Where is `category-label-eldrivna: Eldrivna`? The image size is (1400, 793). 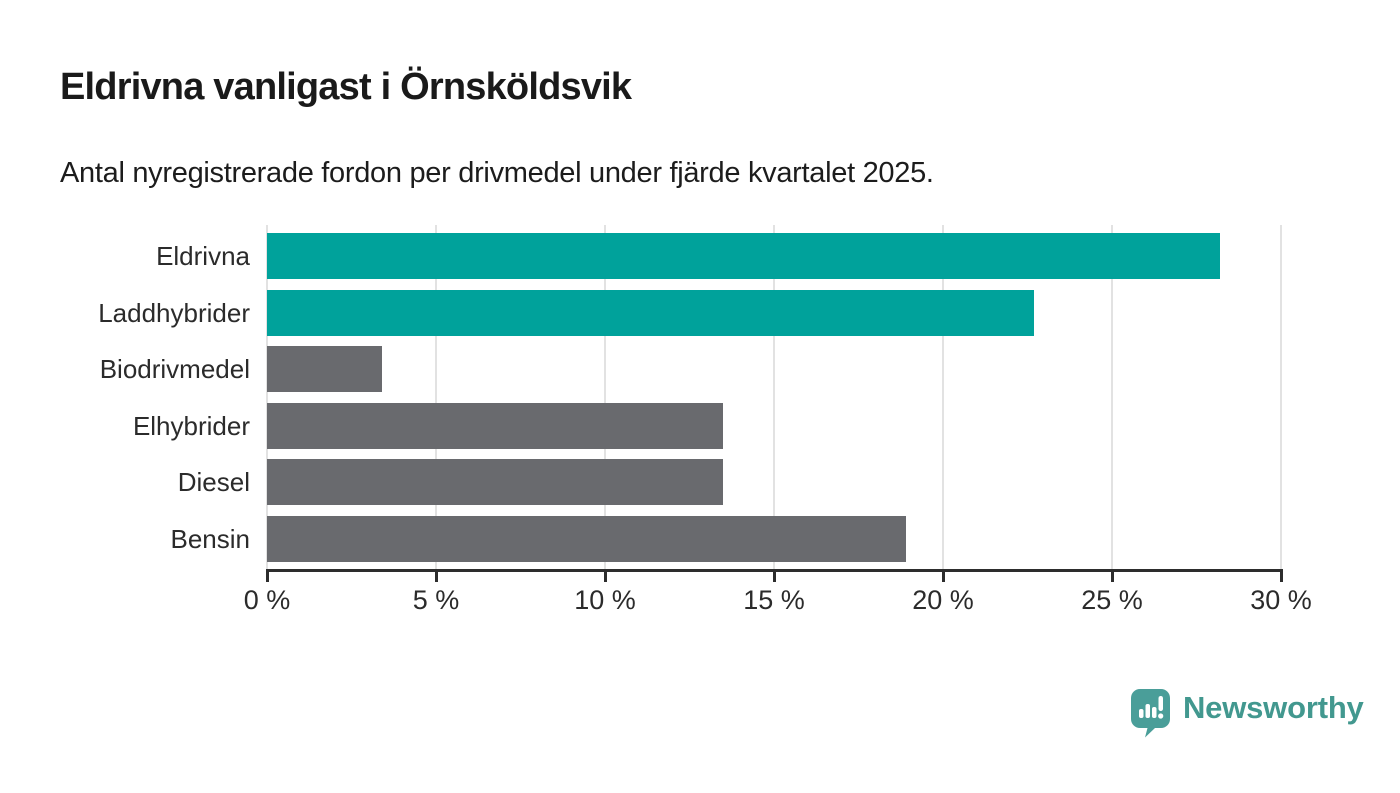 category-label-eldrivna: Eldrivna is located at coordinates (203, 256).